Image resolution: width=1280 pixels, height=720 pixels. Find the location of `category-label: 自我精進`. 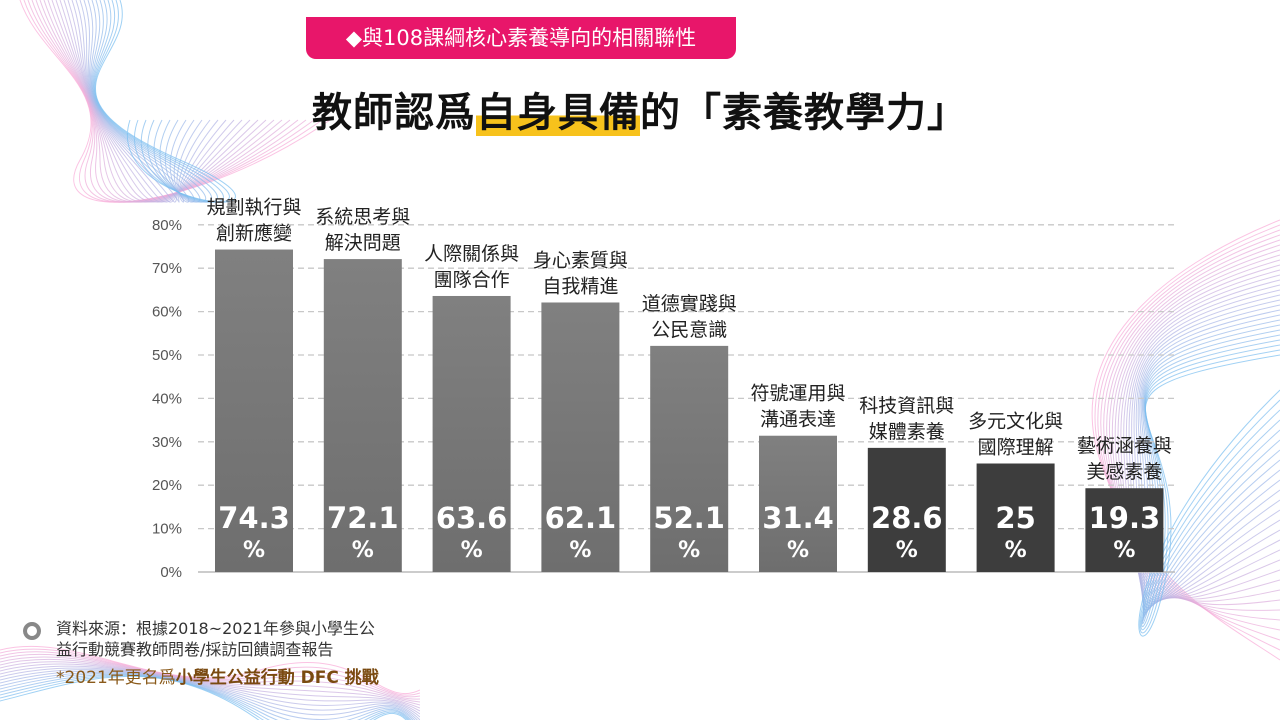

category-label: 自我精進 is located at coordinates (580, 286).